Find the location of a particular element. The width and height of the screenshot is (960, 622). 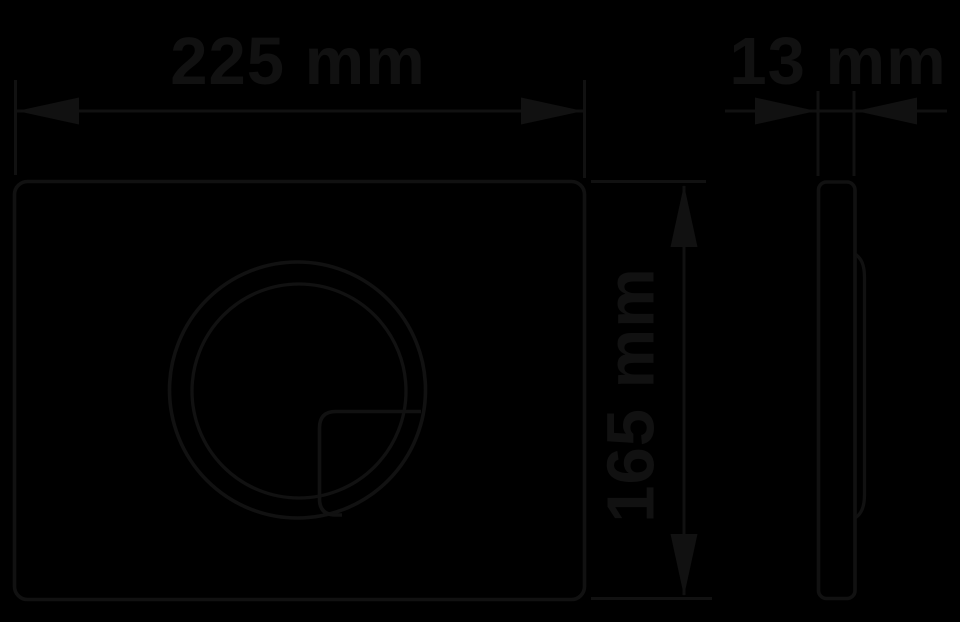

height-arrowhead-down-icon is located at coordinates (684, 565).